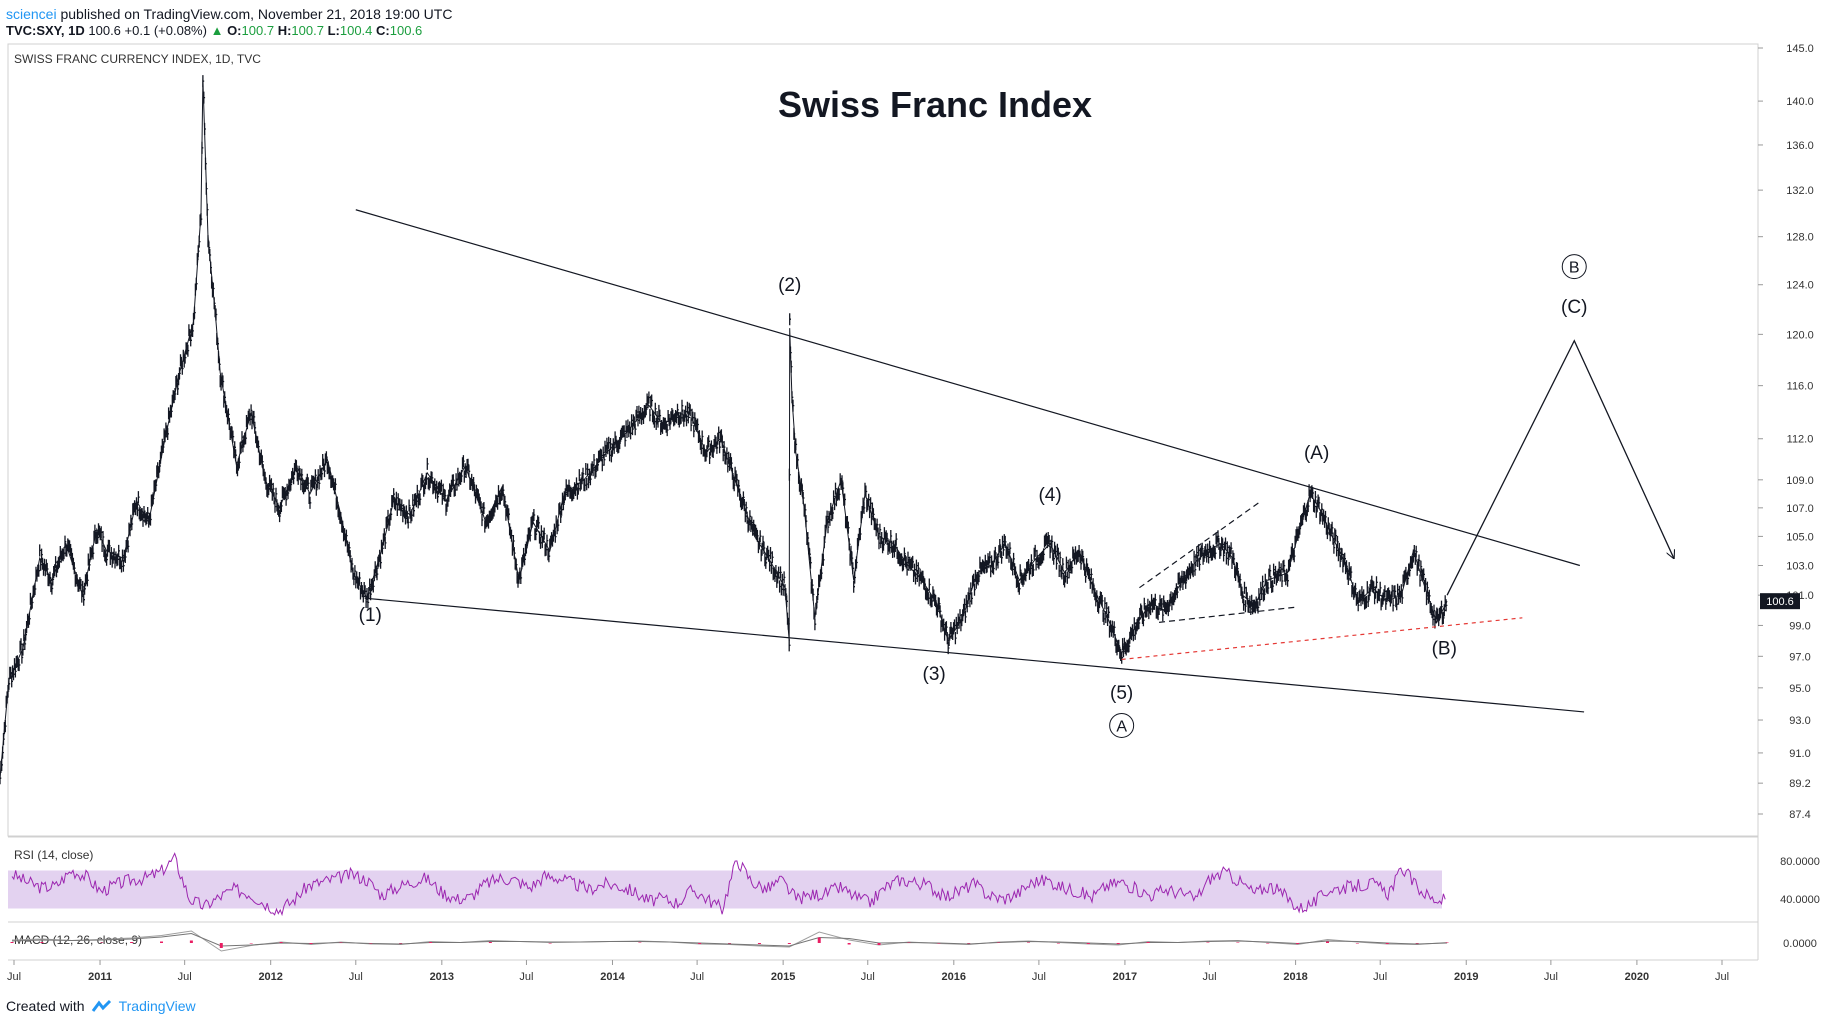 The height and width of the screenshot is (1026, 1828). Describe the element at coordinates (974, 655) in the screenshot. I see `trendline-lower` at that location.